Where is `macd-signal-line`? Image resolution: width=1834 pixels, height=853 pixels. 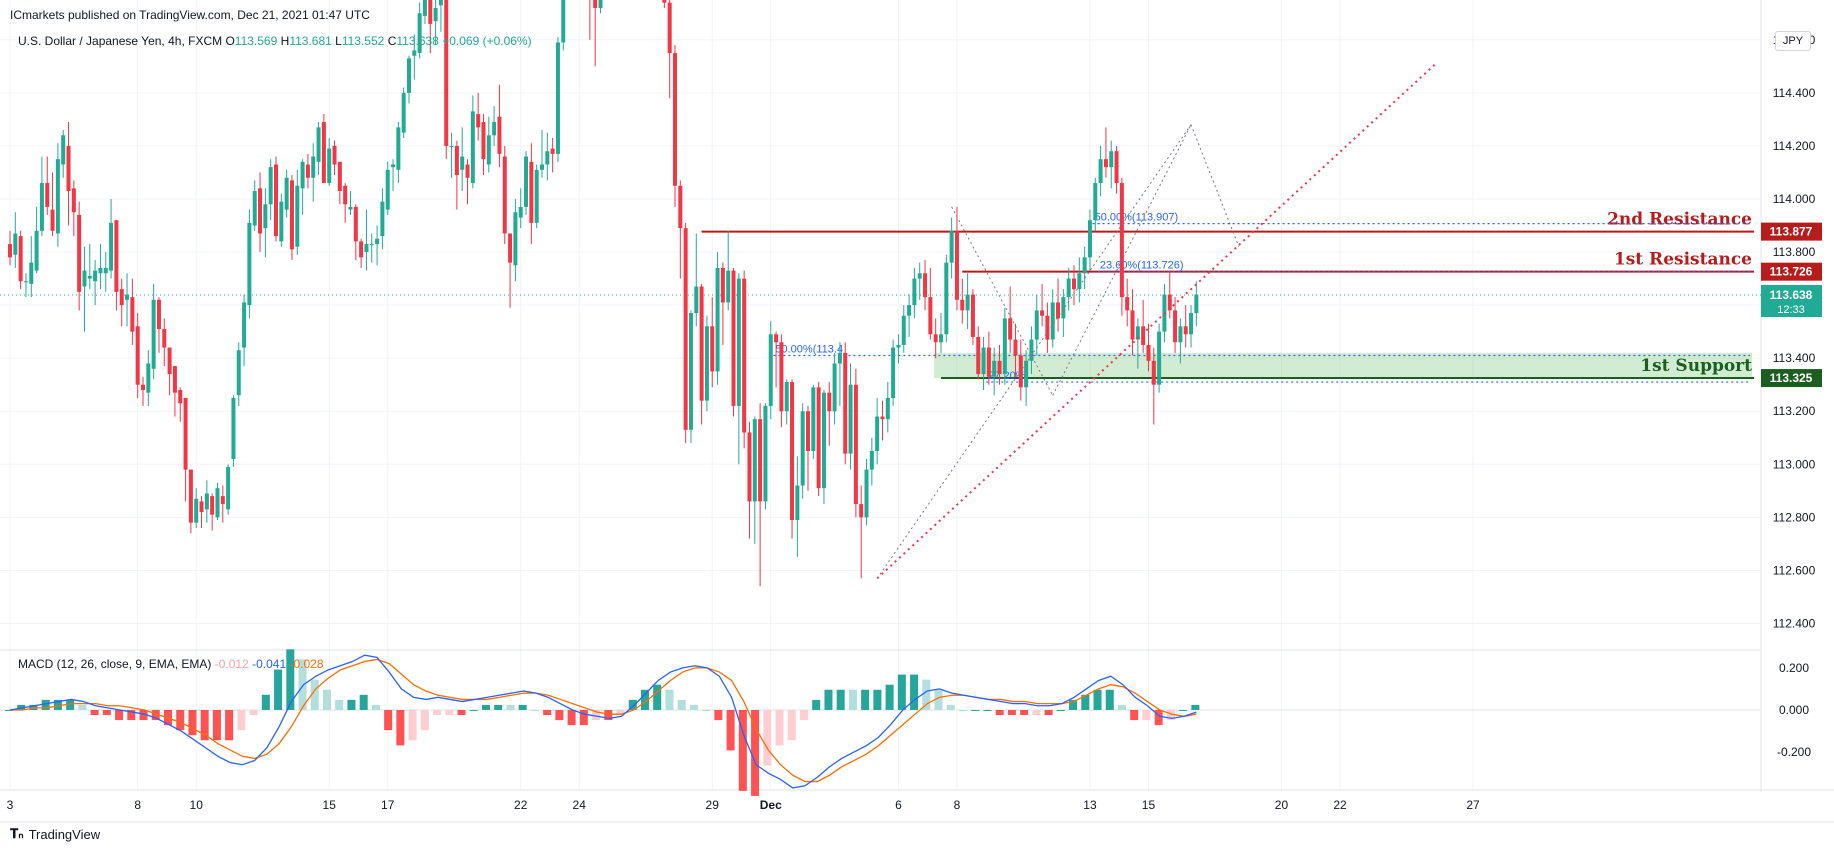
macd-signal-line is located at coordinates (603, 720).